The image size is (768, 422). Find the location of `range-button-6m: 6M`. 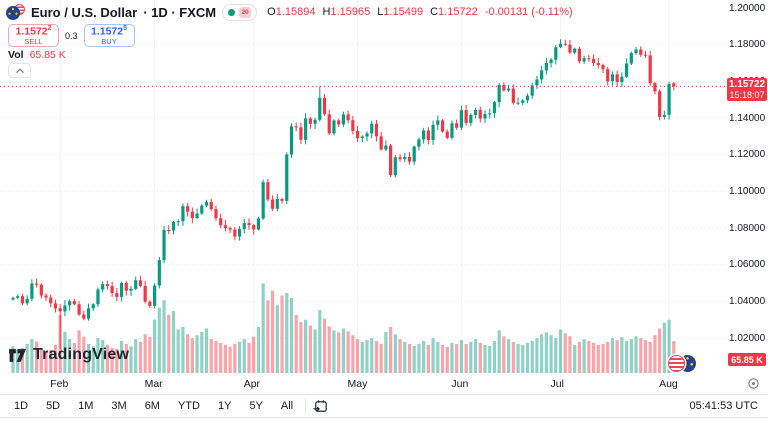

range-button-6m: 6M is located at coordinates (152, 406).